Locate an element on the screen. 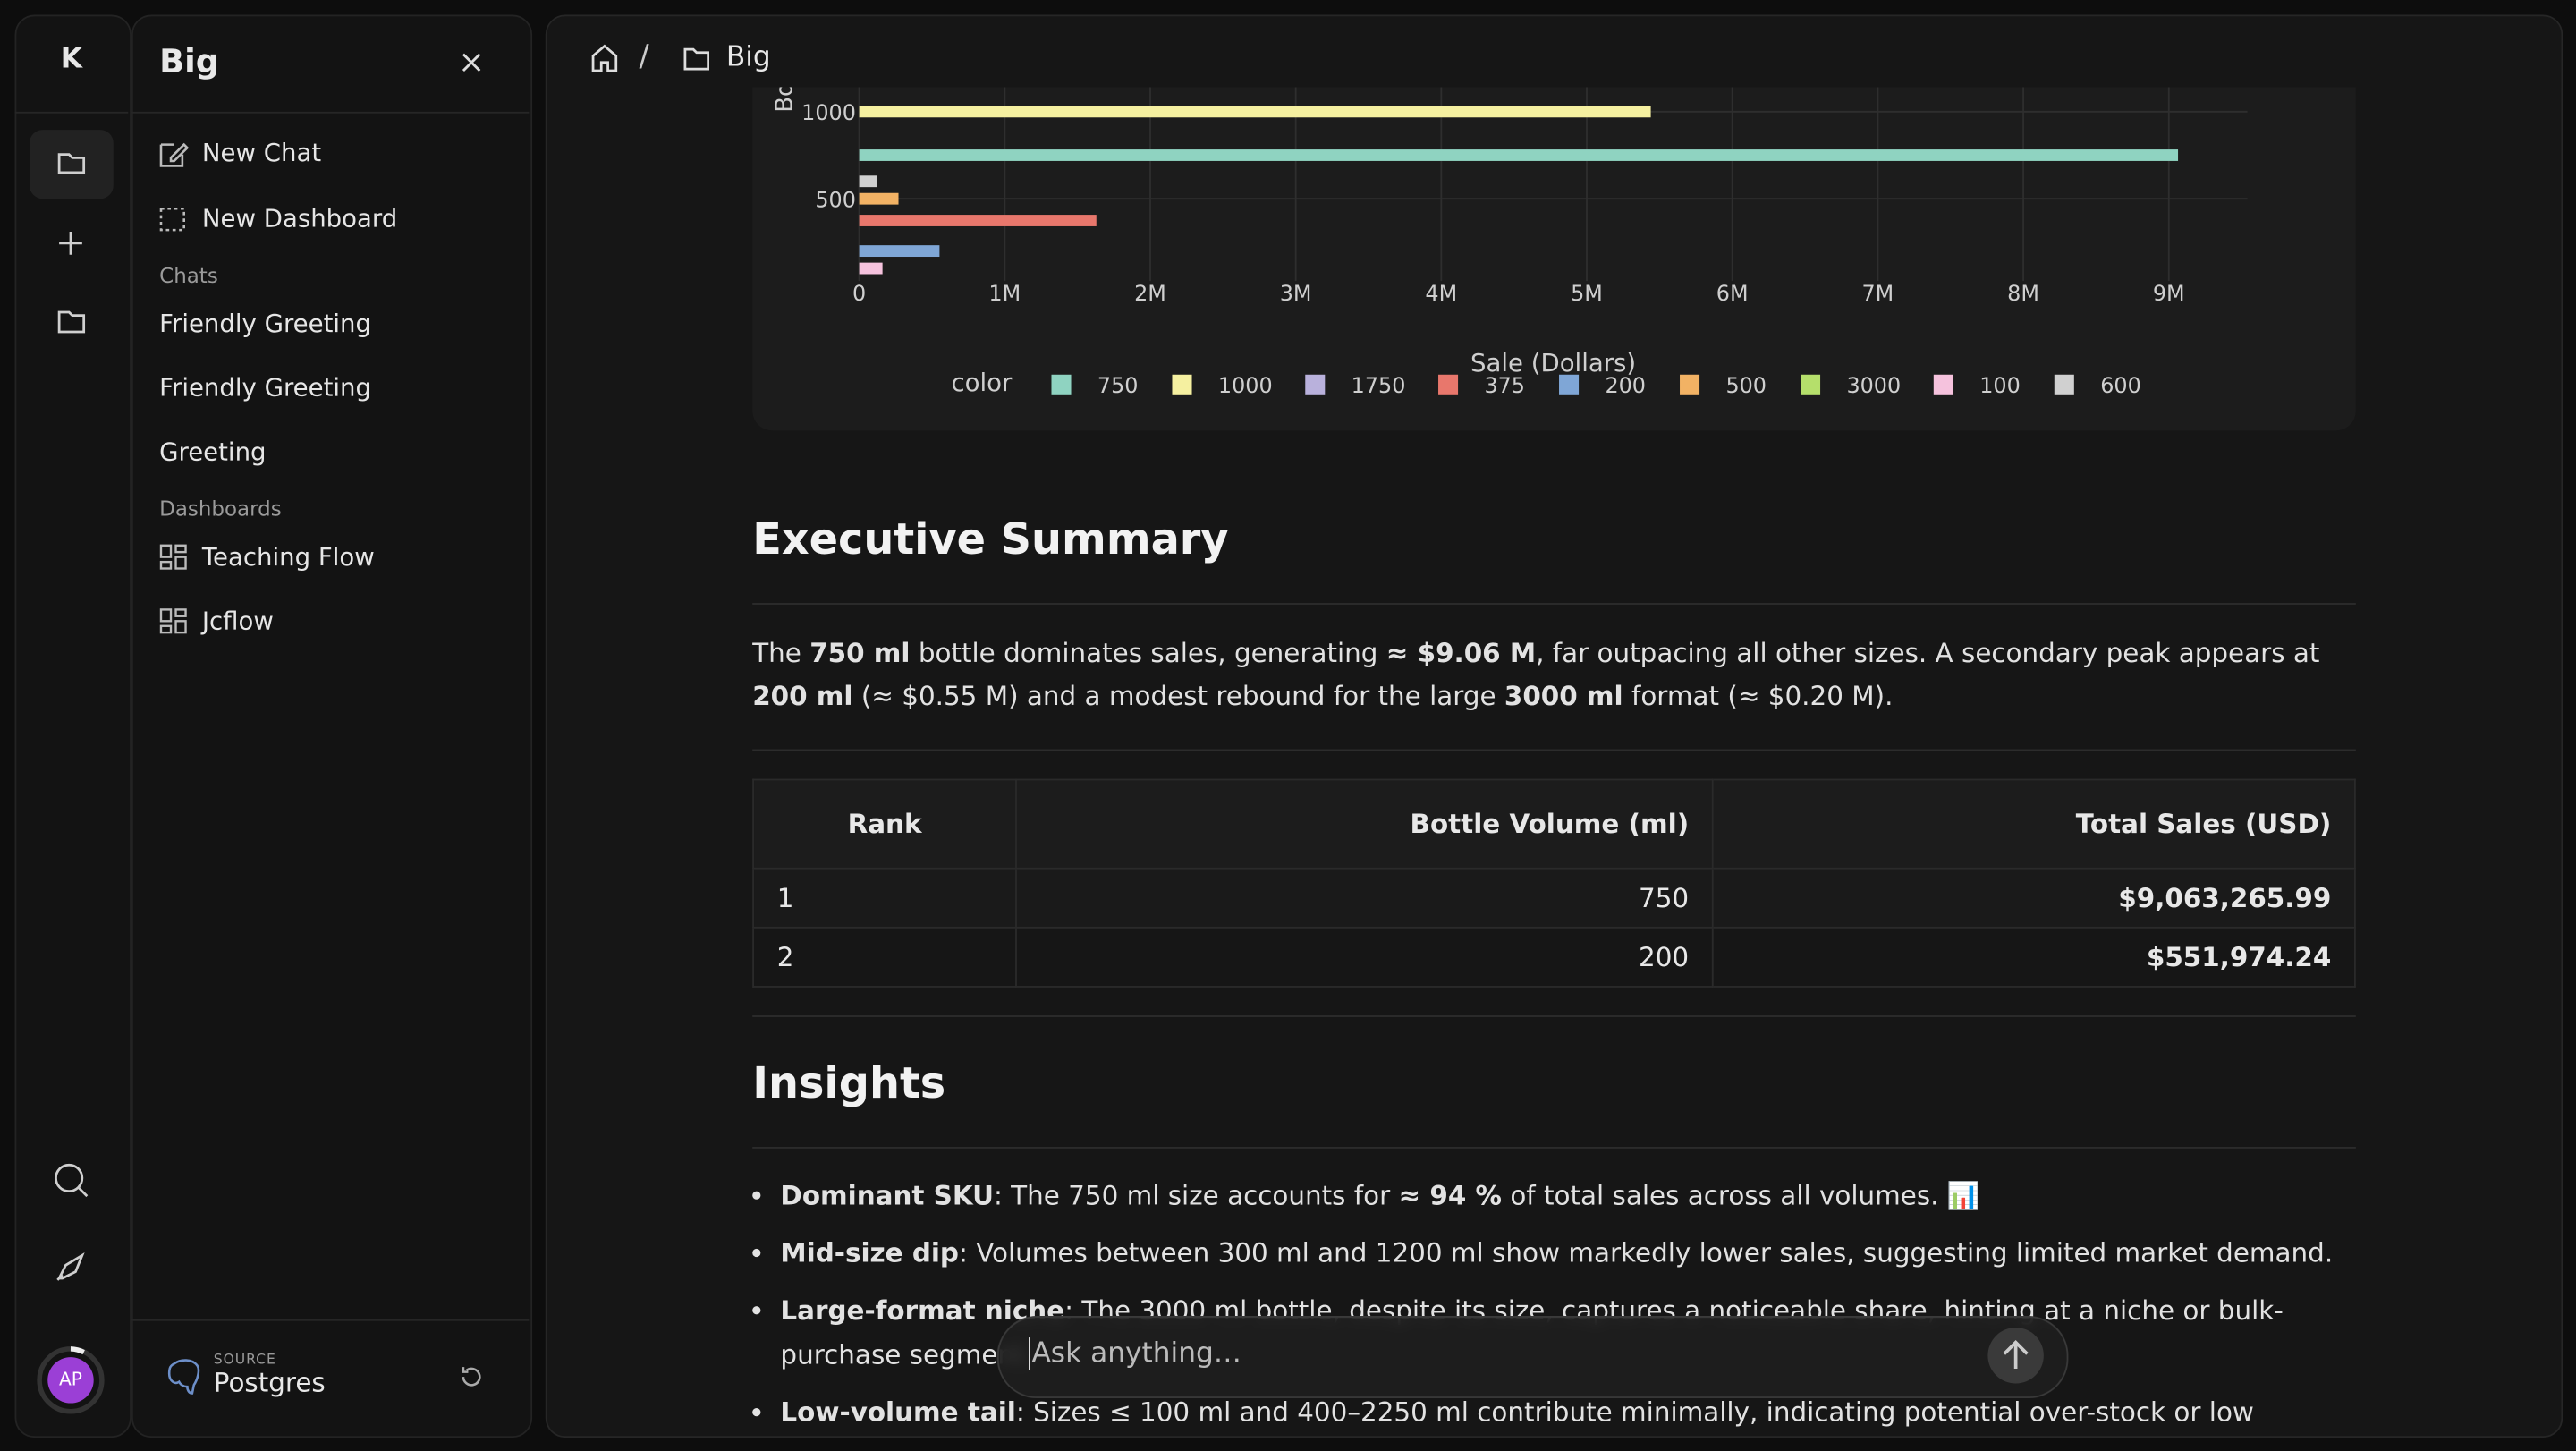 The height and width of the screenshot is (1451, 2576). text-run: format (≈ $0.20 M). is located at coordinates (1758, 696).